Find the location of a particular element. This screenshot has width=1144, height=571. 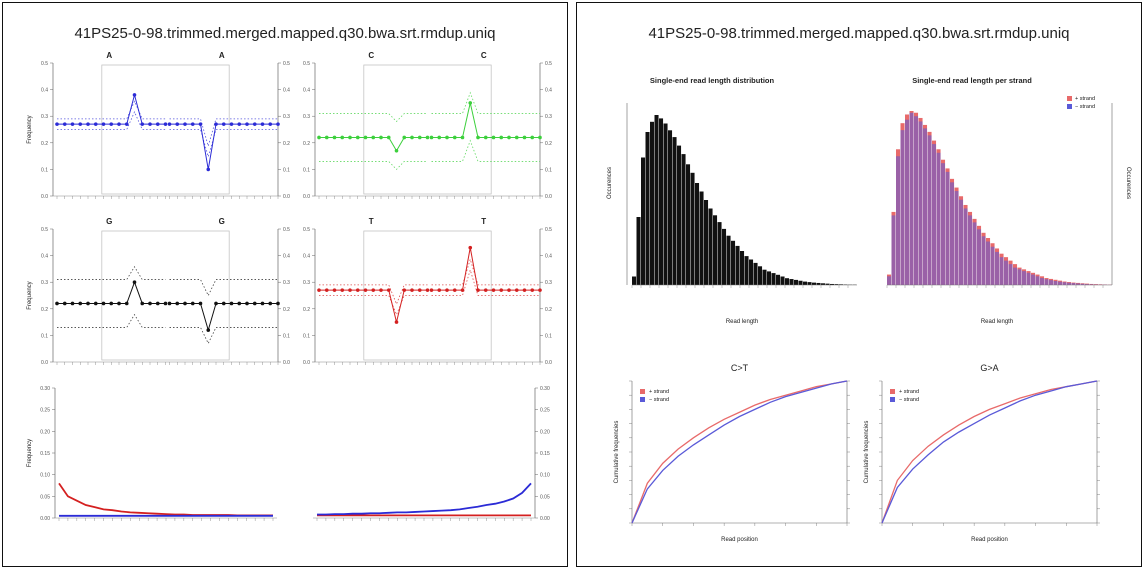

y-axis-title: Occurences is located at coordinates (1128, 183).